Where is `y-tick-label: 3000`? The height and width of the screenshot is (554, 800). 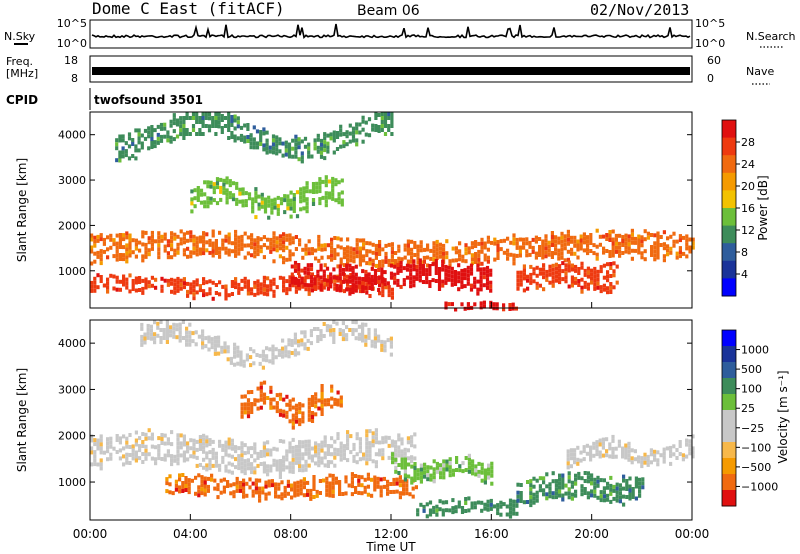
y-tick-label: 3000 is located at coordinates (72, 180).